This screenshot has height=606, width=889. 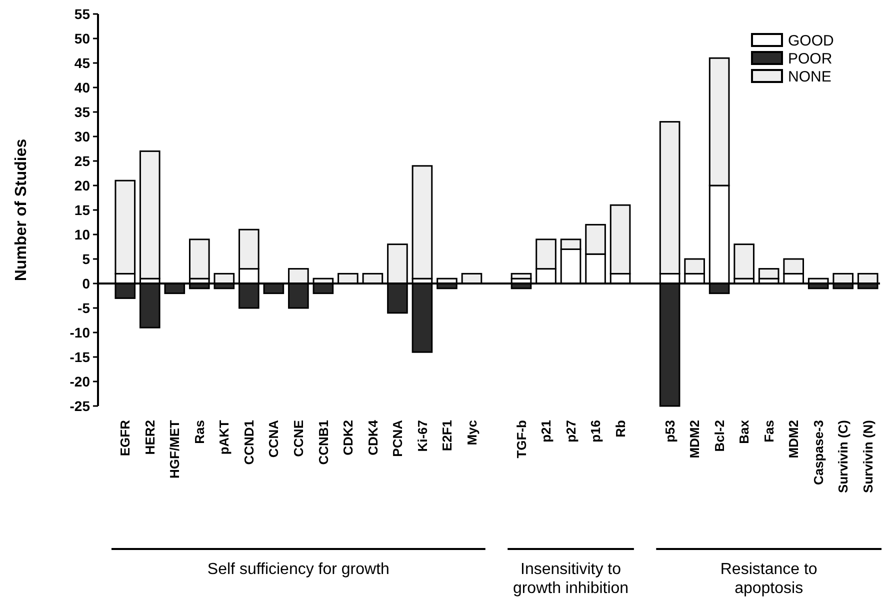 I want to click on x-tick-label: Myc, so click(x=472, y=433).